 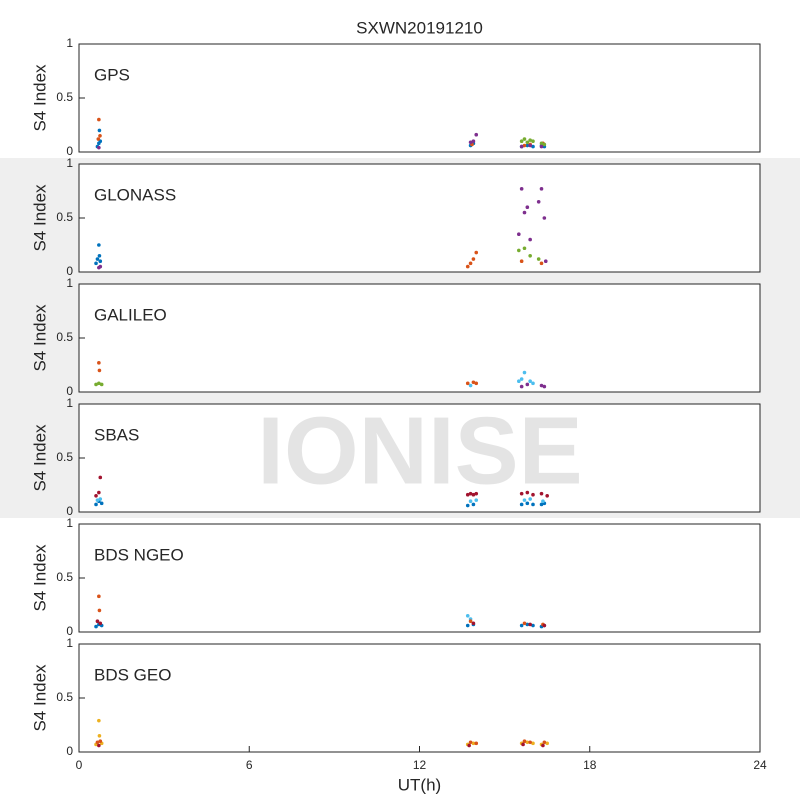 What do you see at coordinates (132, 674) in the screenshot?
I see `panel-label: BDS GEO` at bounding box center [132, 674].